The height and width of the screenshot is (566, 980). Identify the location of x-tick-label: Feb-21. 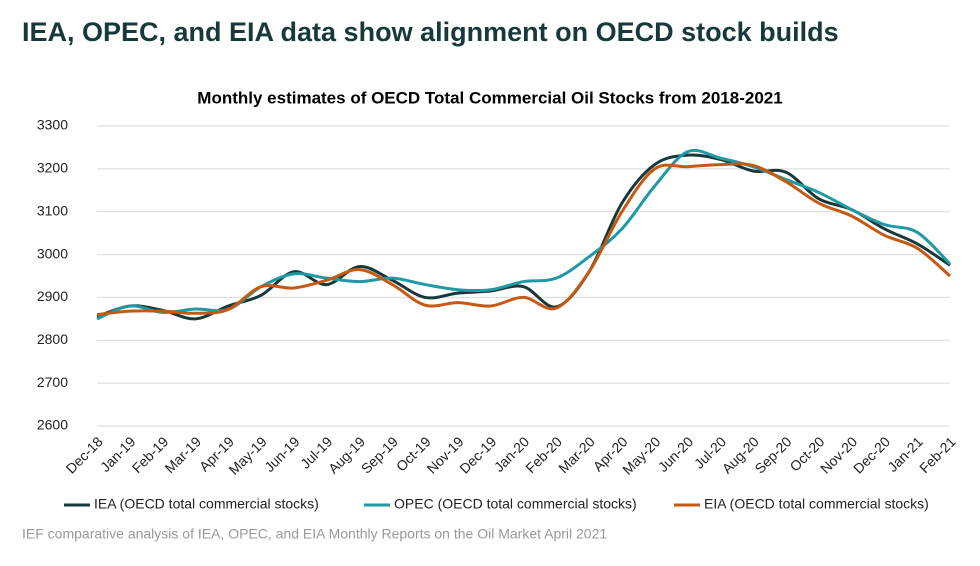
(937, 454).